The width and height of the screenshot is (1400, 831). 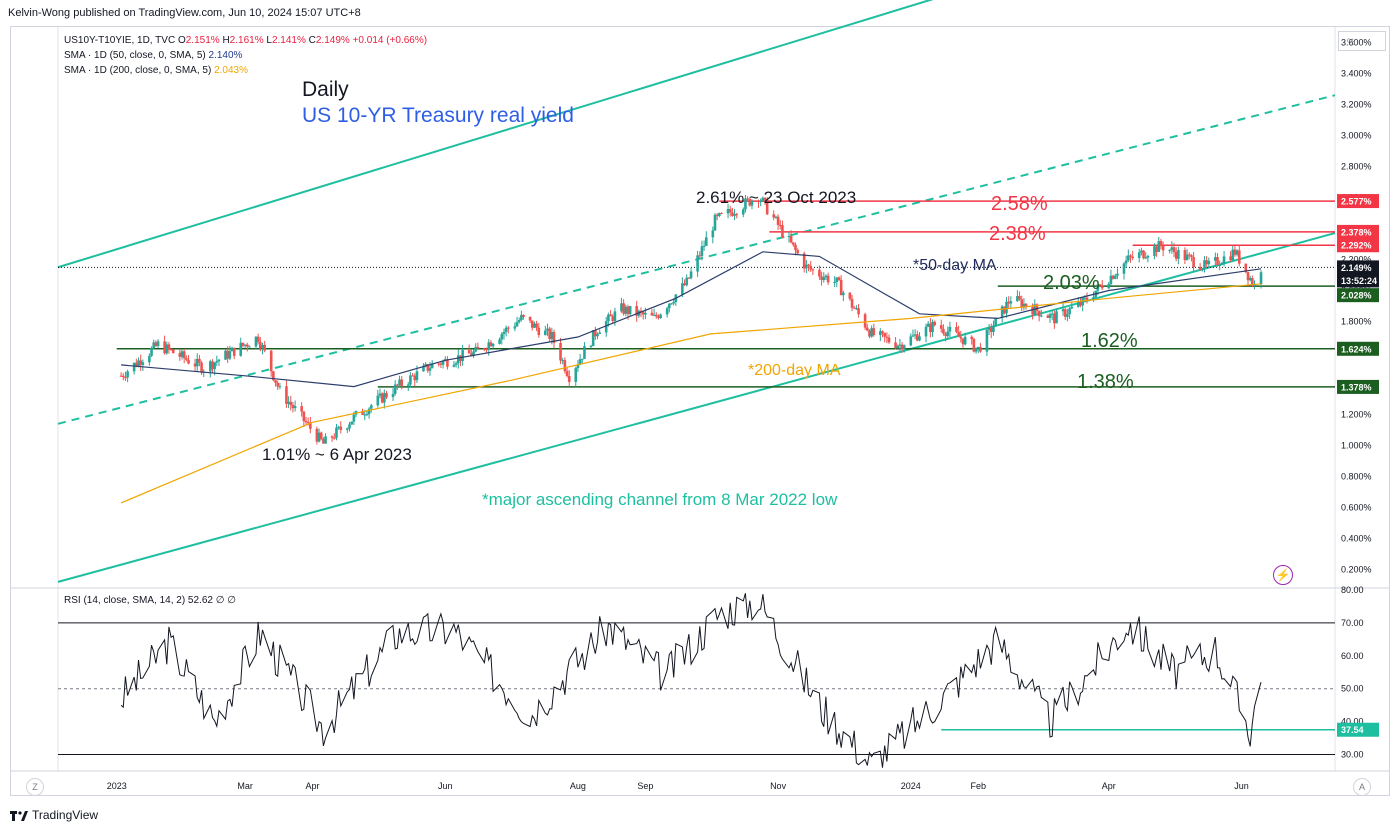 What do you see at coordinates (1283, 575) in the screenshot?
I see `lightning-icon: ⚡` at bounding box center [1283, 575].